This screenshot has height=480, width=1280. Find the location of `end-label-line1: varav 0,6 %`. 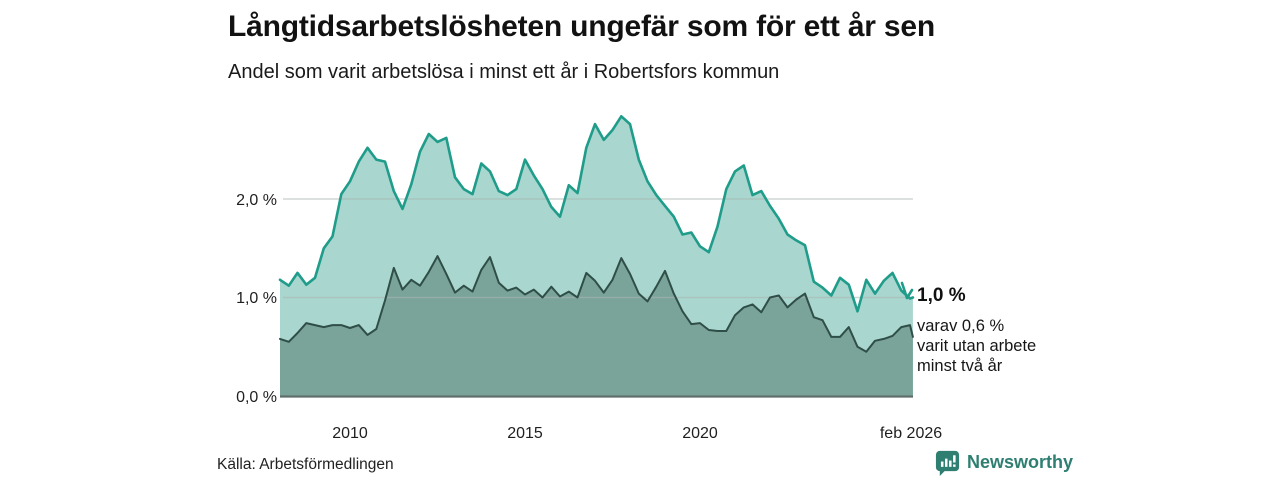

end-label-line1: varav 0,6 % is located at coordinates (961, 326).